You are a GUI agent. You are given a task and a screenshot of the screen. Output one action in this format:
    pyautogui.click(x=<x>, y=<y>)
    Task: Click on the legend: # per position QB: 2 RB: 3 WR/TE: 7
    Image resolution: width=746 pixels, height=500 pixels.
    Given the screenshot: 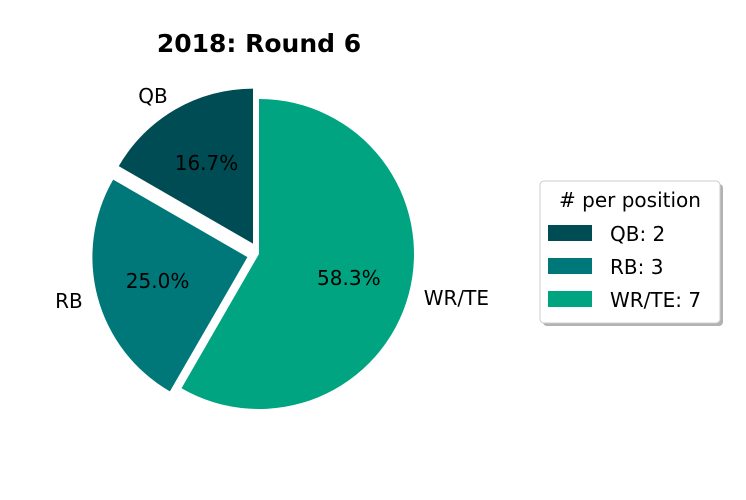 What is the action you would take?
    pyautogui.click(x=631, y=253)
    